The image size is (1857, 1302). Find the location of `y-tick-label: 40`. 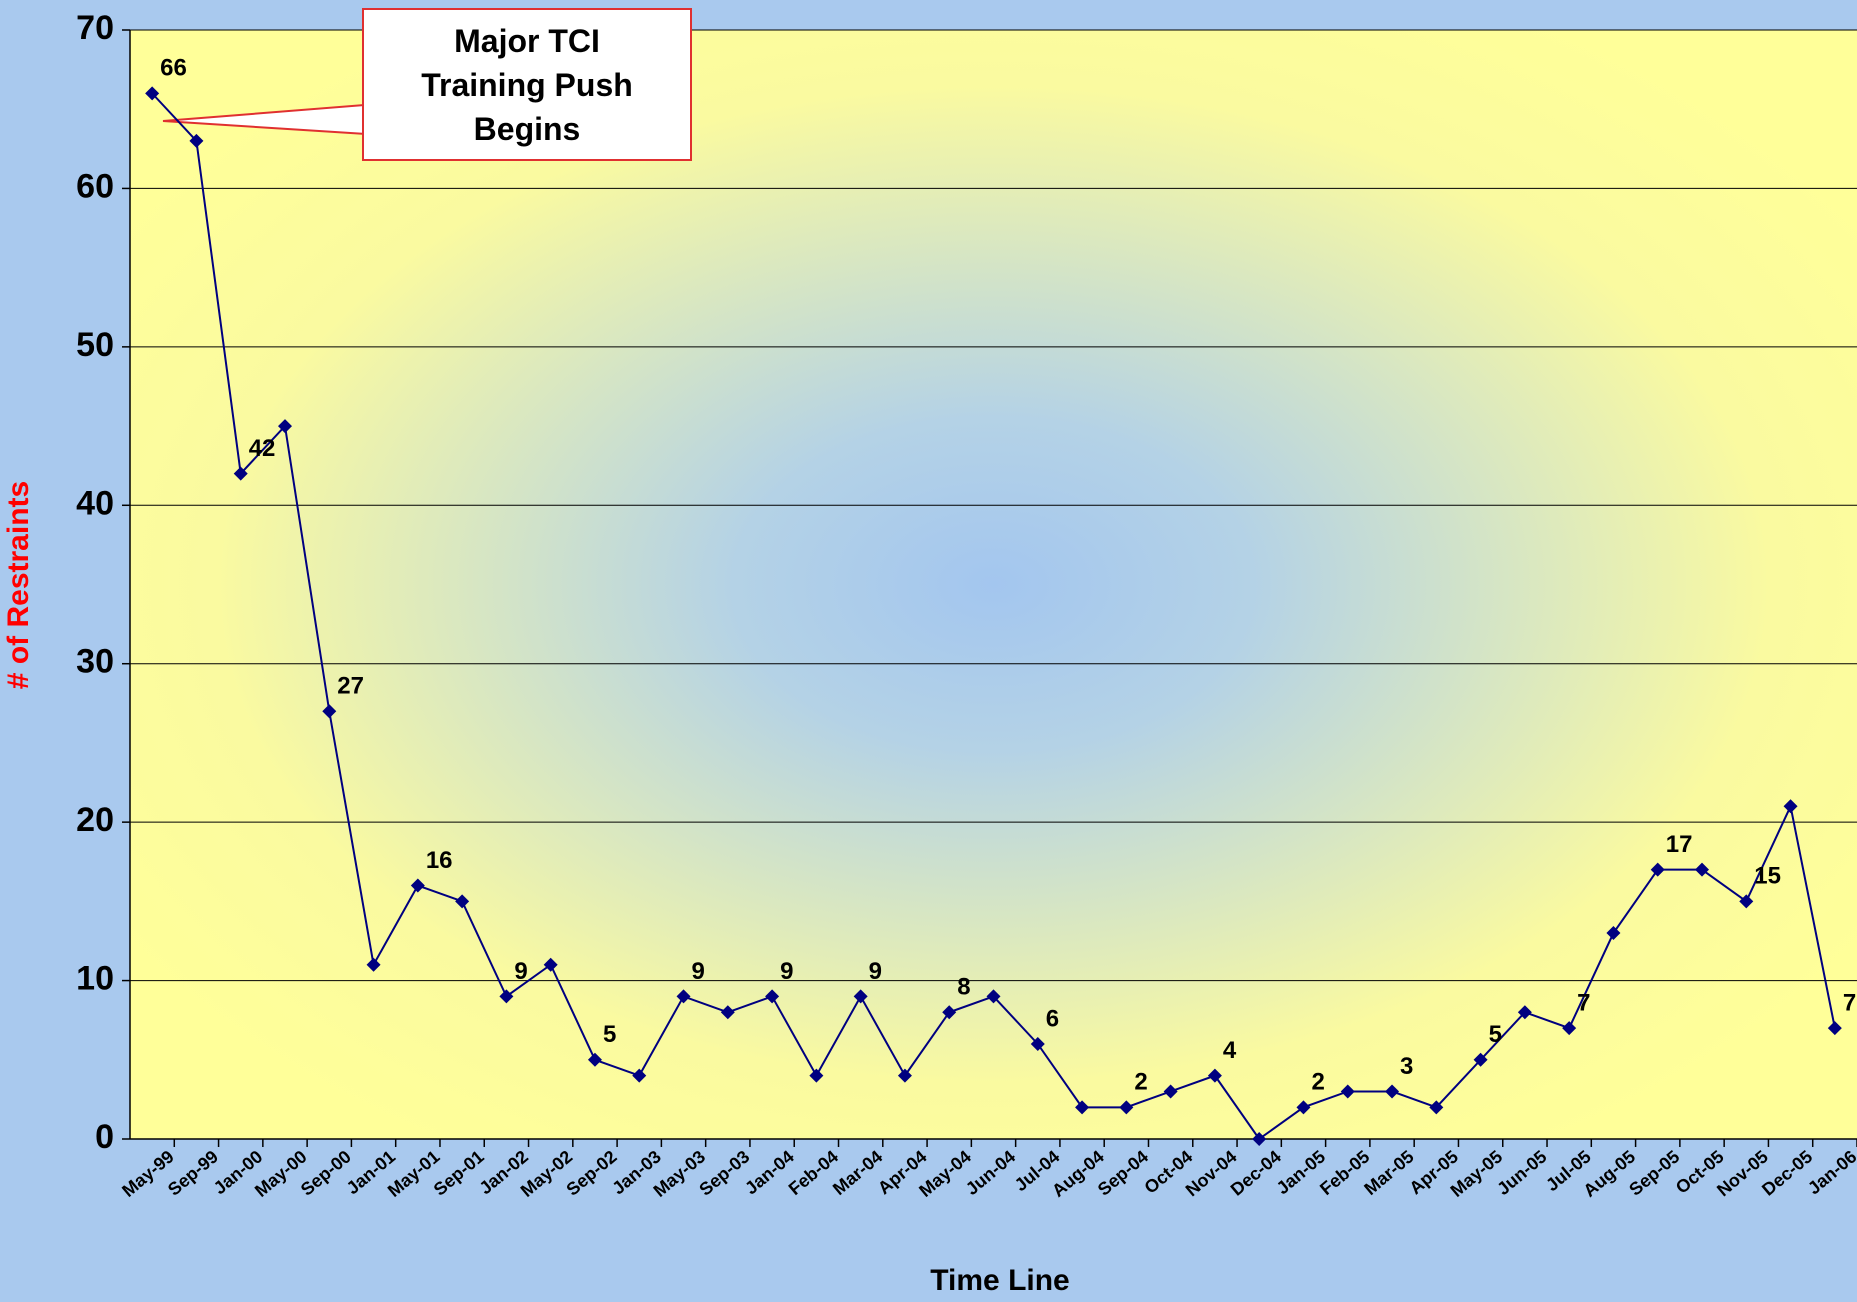

y-tick-label: 40 is located at coordinates (95, 503).